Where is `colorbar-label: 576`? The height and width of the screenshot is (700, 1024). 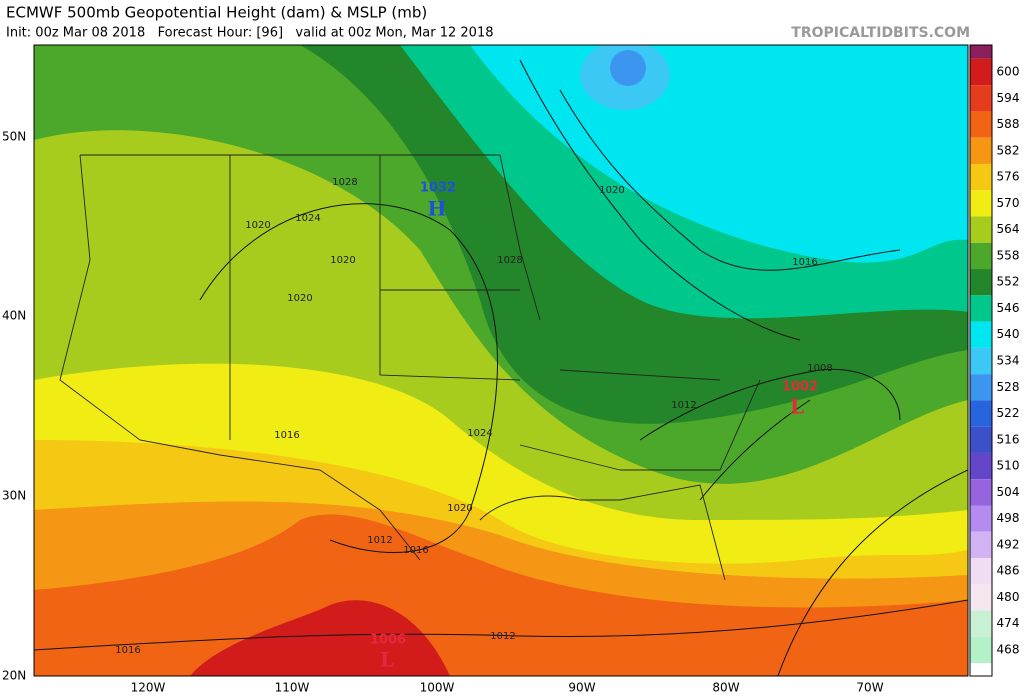 colorbar-label: 576 is located at coordinates (1008, 177).